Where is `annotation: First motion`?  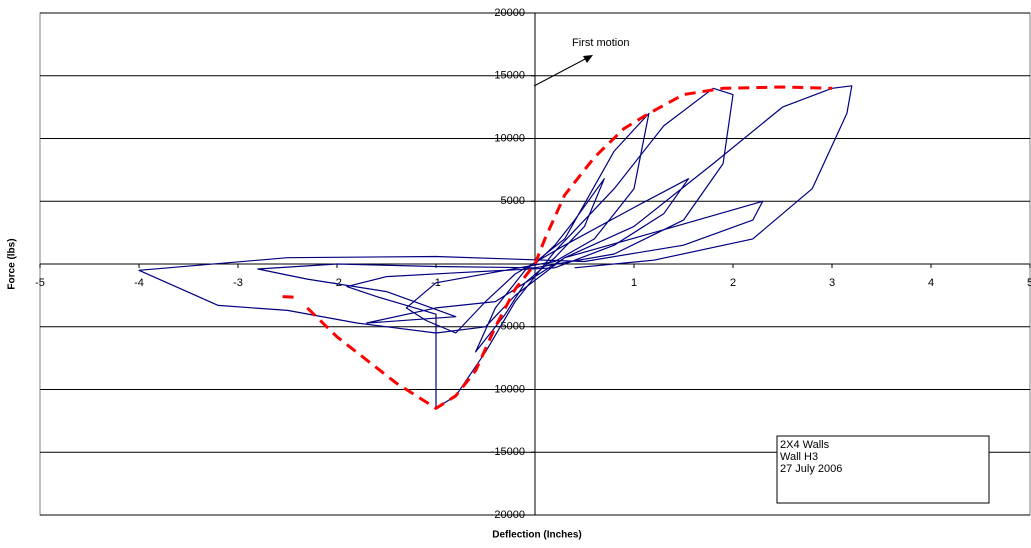
annotation: First motion is located at coordinates (600, 43).